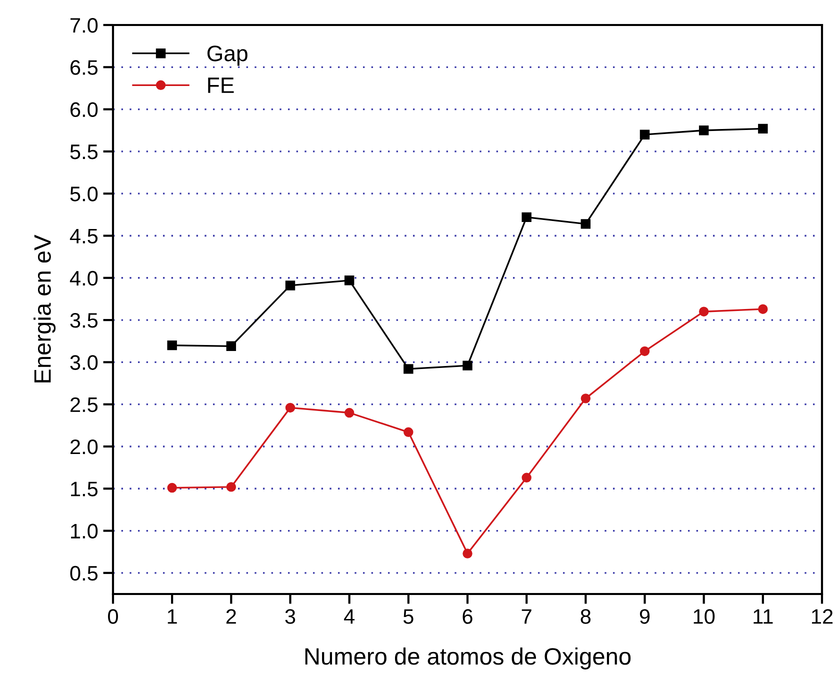  What do you see at coordinates (221, 85) in the screenshot?
I see `legend-label: FE` at bounding box center [221, 85].